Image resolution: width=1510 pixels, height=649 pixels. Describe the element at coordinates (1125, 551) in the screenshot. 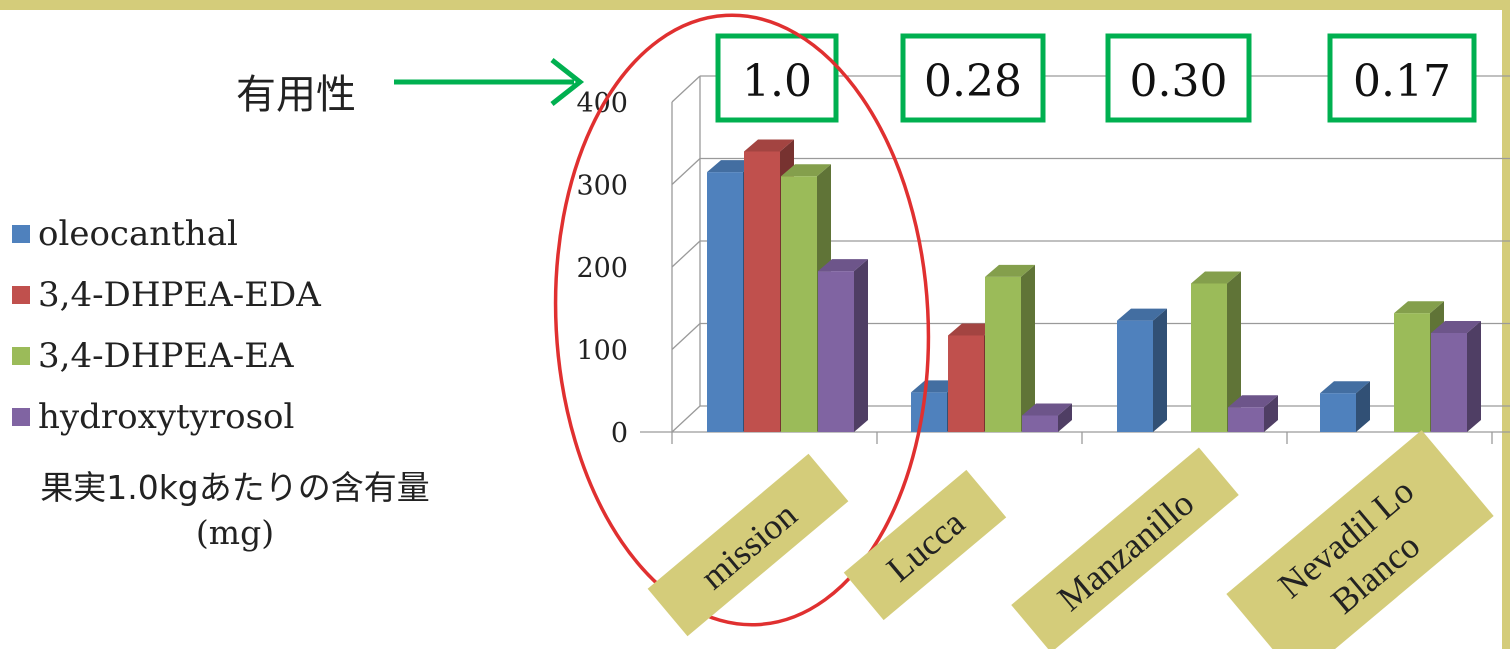

I see `category-label: Manzanillo` at that location.